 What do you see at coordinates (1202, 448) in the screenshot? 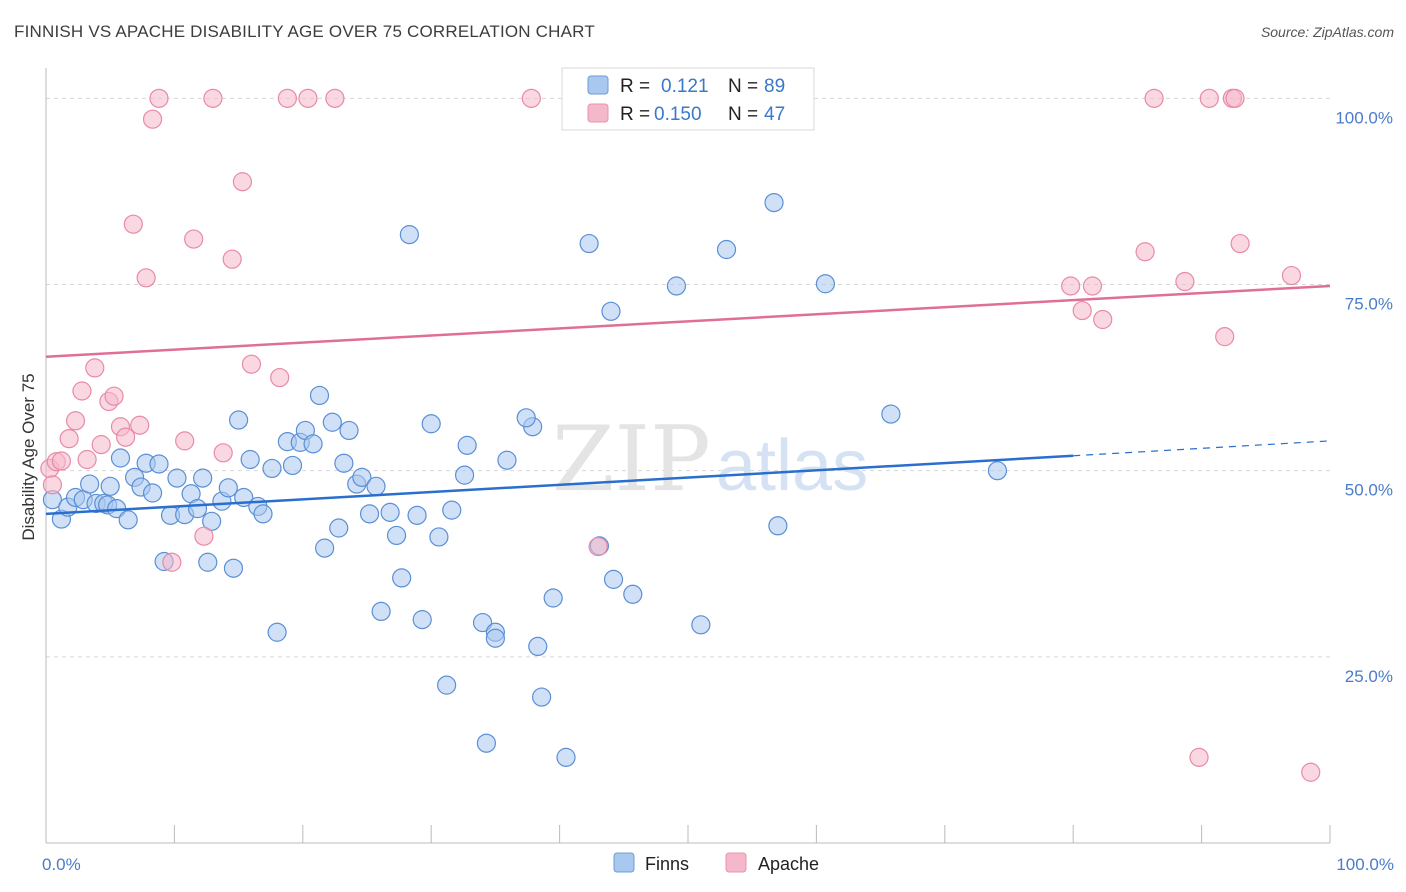
I see `finns-trend-extension` at bounding box center [1202, 448].